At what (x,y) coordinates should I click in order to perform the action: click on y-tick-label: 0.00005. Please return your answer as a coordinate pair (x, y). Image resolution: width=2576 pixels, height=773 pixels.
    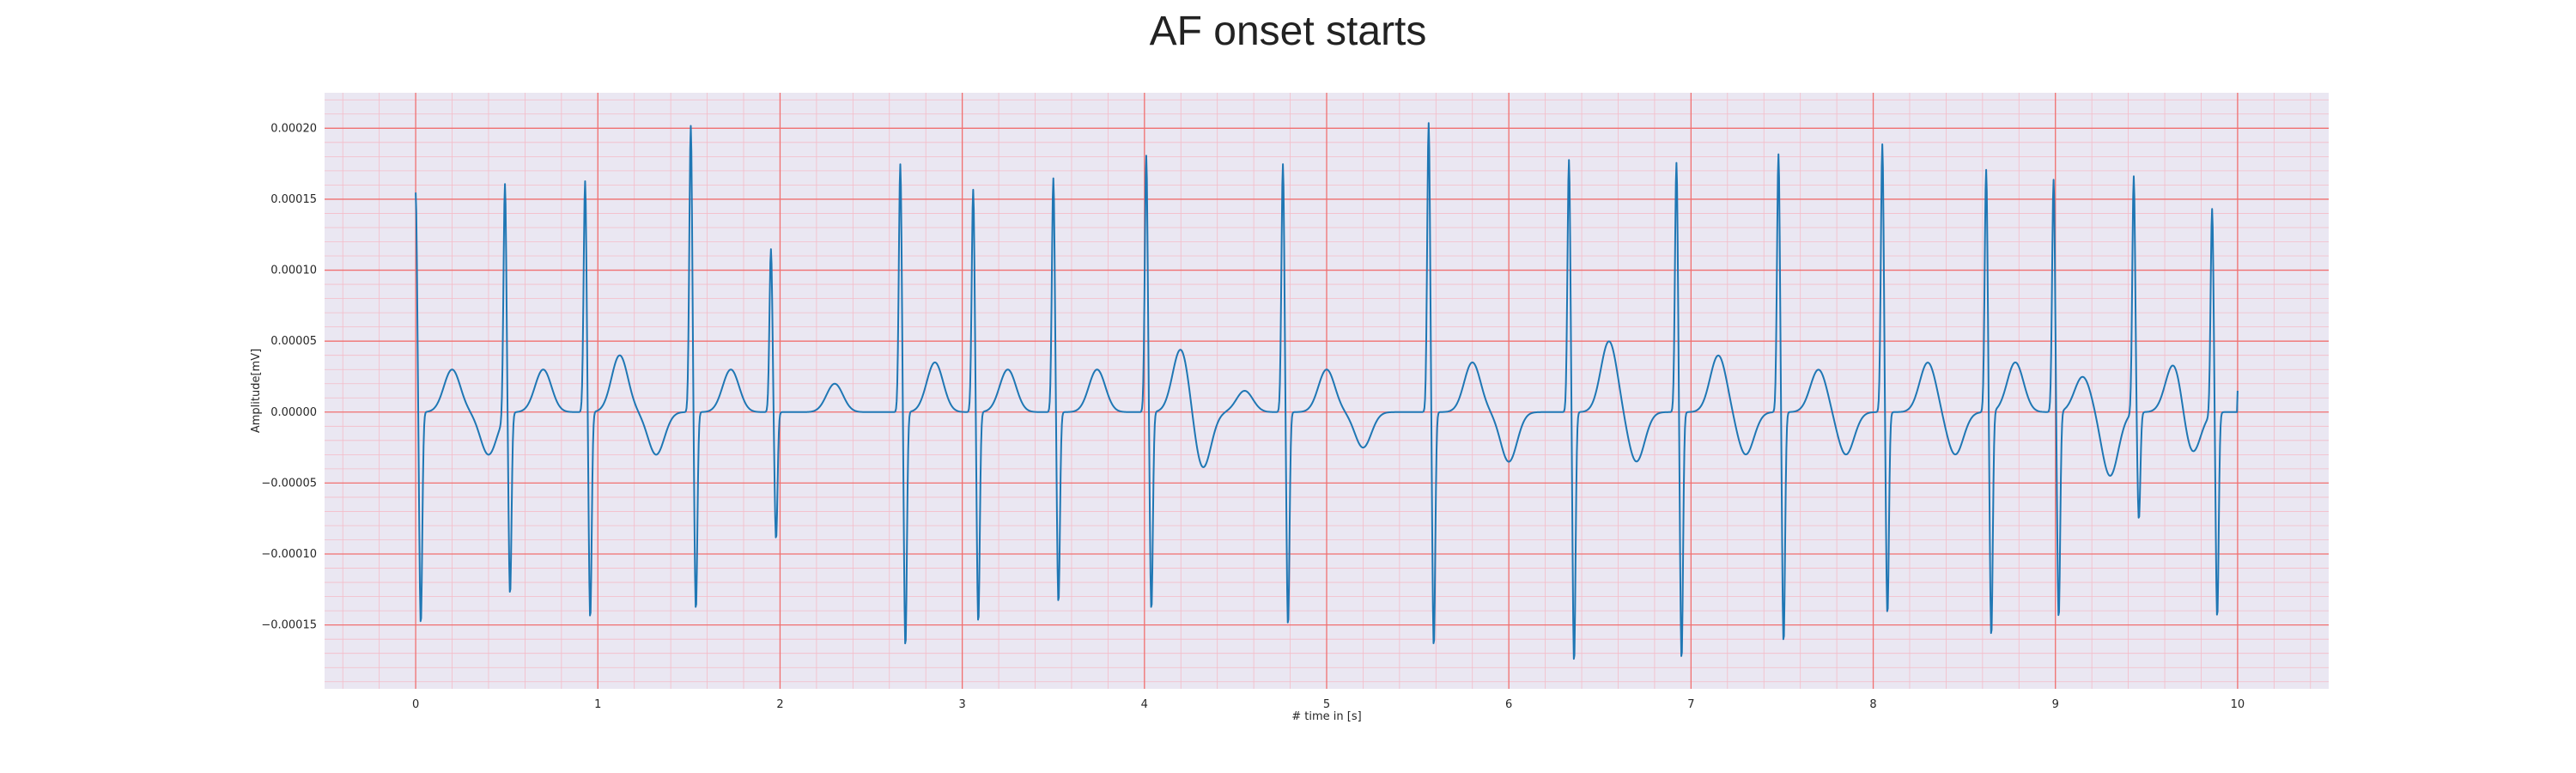
    Looking at the image, I should click on (293, 341).